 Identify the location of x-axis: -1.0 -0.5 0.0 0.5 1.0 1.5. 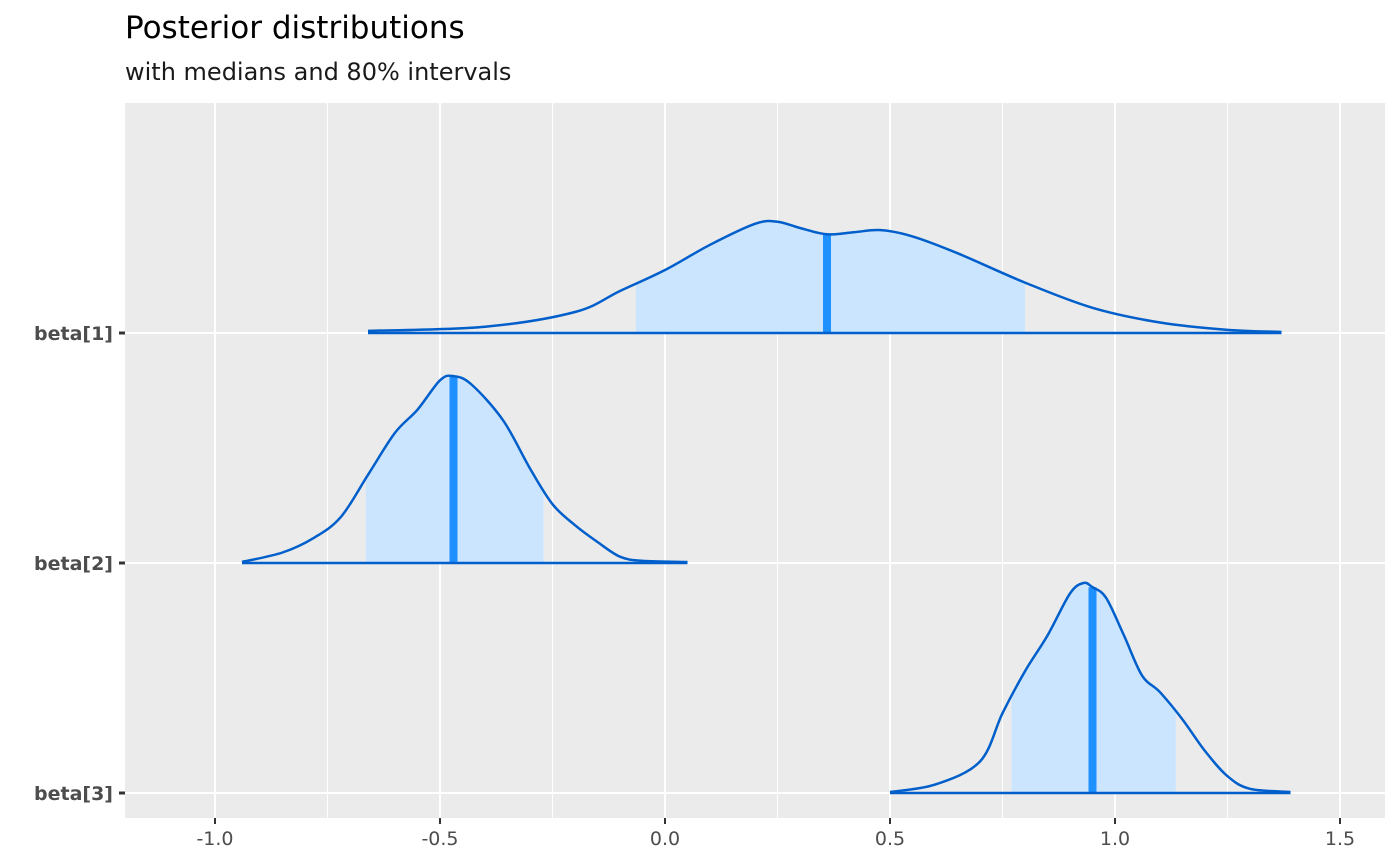
(775, 834).